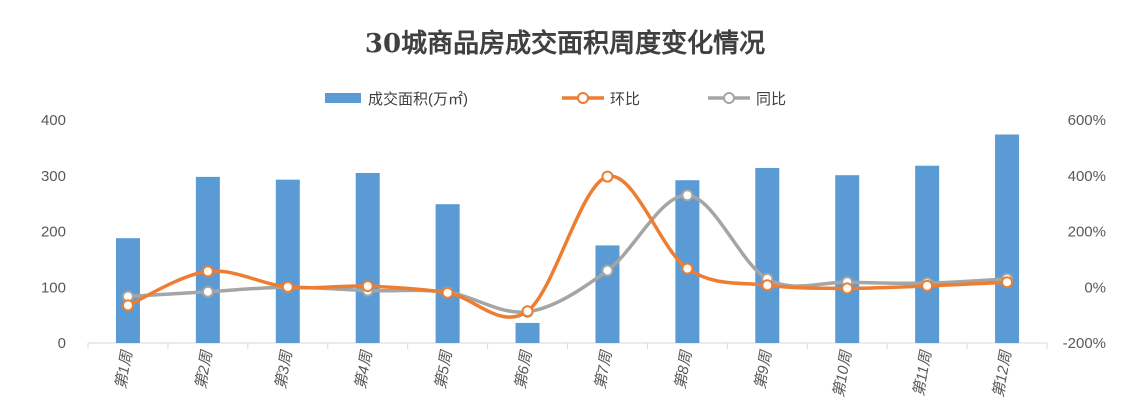  Describe the element at coordinates (1087, 232) in the screenshot. I see `y-right-tick-label: 200%` at that location.